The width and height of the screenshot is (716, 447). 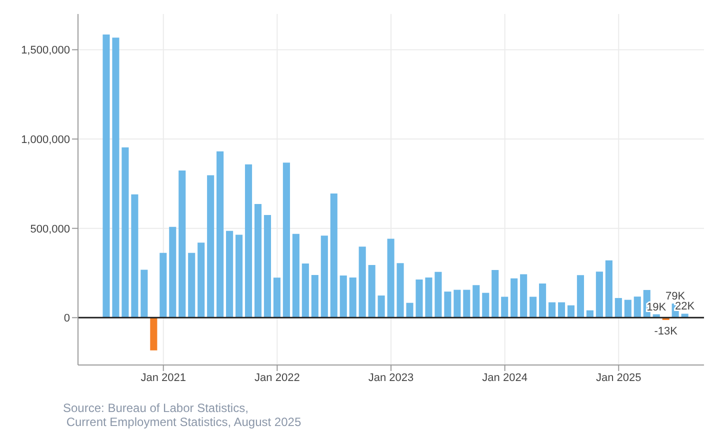 I want to click on x-tick-label: Jan 2021, so click(x=163, y=378).